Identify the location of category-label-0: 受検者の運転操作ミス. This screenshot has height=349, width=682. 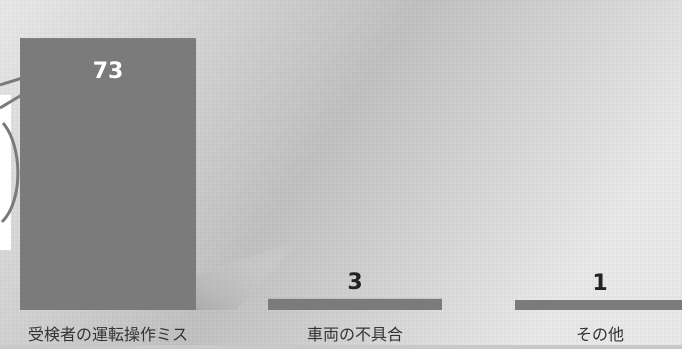
(108, 334).